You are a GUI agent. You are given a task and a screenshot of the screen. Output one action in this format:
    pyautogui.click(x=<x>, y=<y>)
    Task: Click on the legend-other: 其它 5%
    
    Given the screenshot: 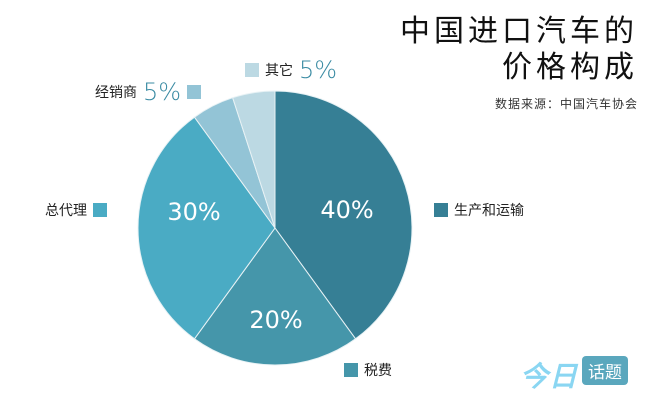 What is the action you would take?
    pyautogui.click(x=291, y=70)
    